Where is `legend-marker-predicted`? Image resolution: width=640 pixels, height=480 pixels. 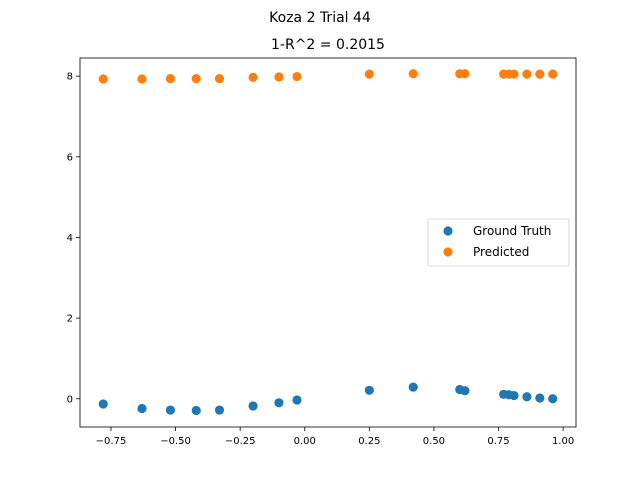 legend-marker-predicted is located at coordinates (448, 252).